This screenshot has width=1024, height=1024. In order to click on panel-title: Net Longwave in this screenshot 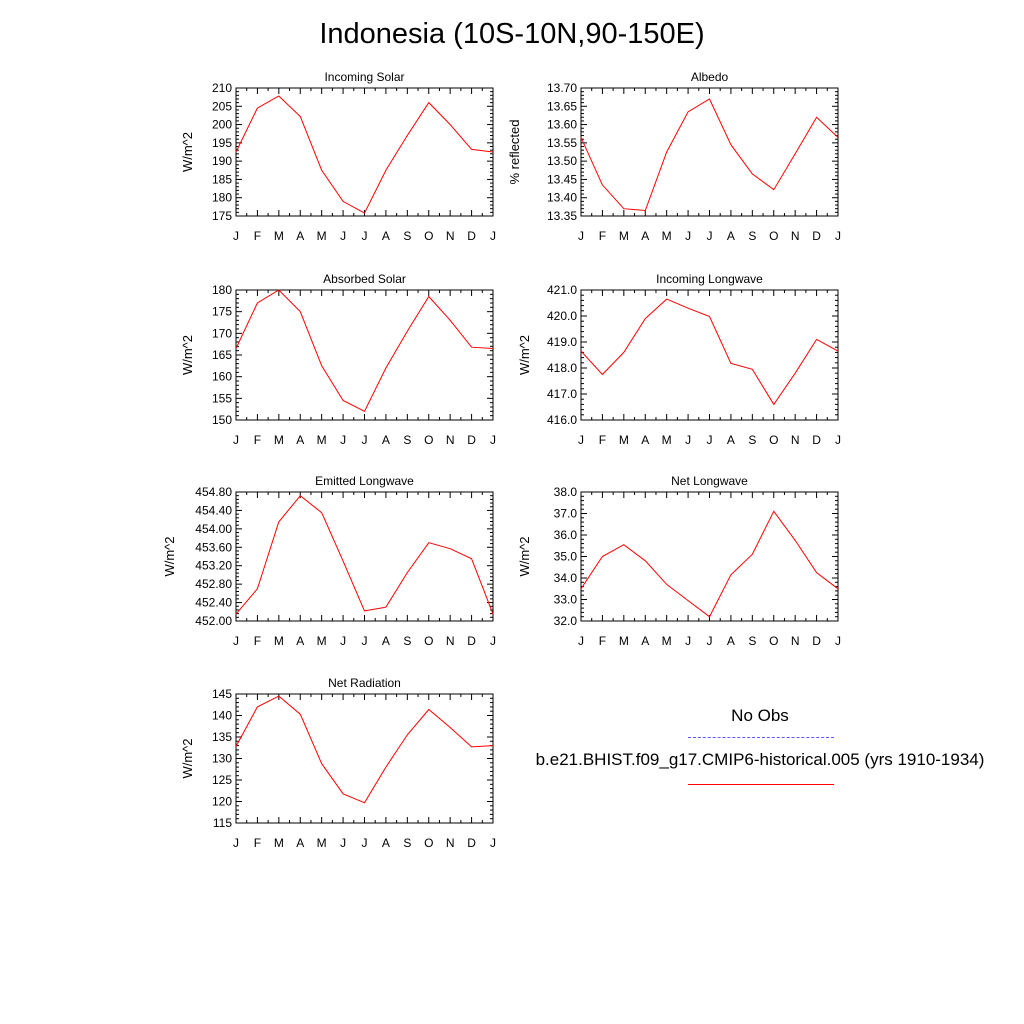, I will do `click(709, 481)`.